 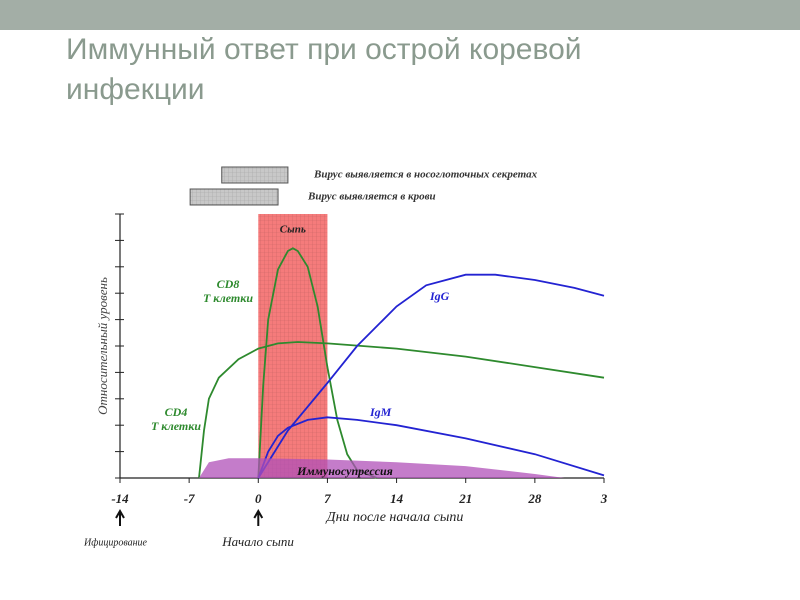 What do you see at coordinates (176, 419) in the screenshot?
I see `series-label: CD4 Т клетки` at bounding box center [176, 419].